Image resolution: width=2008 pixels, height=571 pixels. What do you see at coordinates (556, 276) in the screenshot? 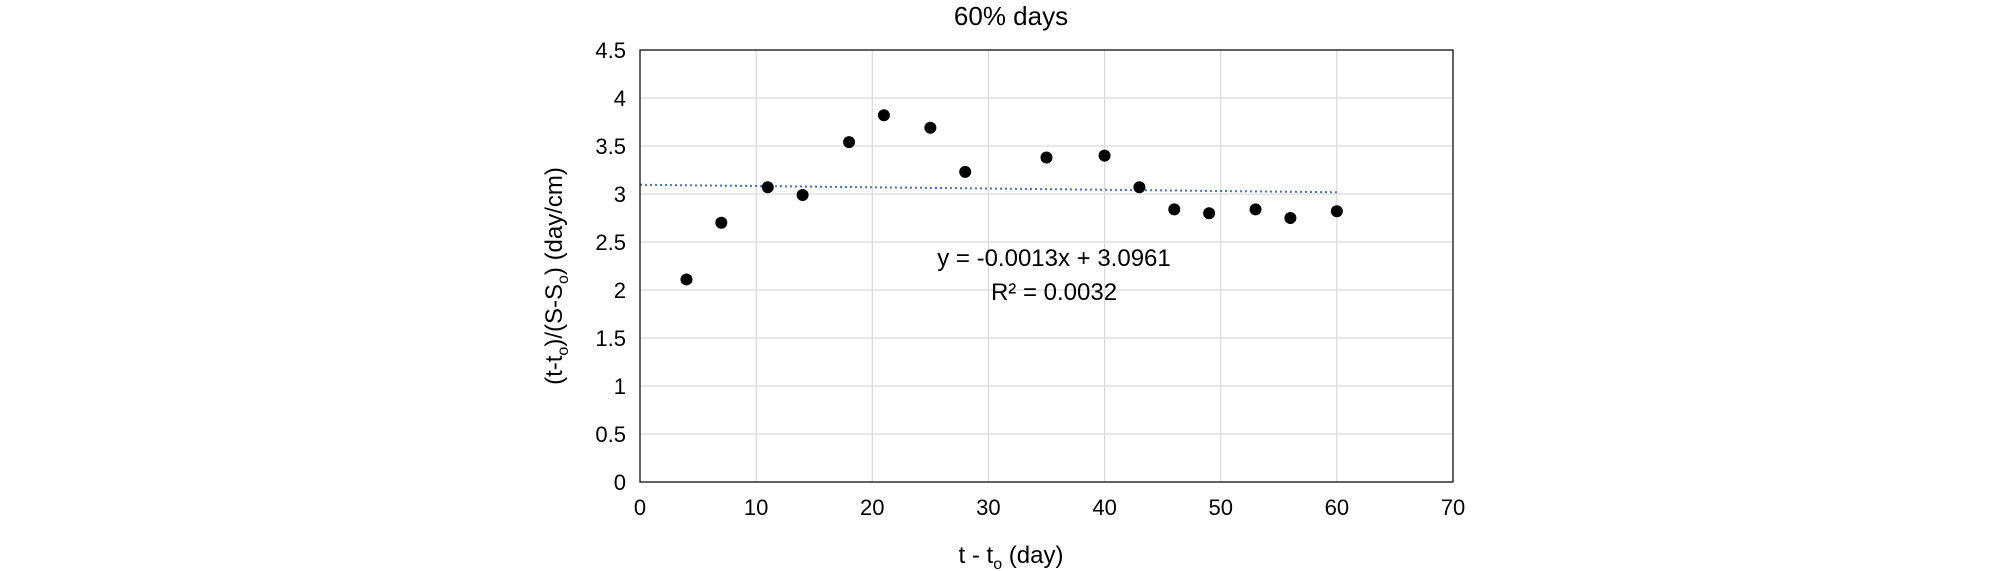
I see `y-axis-label: (t-to)/(S-So) (day/cm)` at bounding box center [556, 276].